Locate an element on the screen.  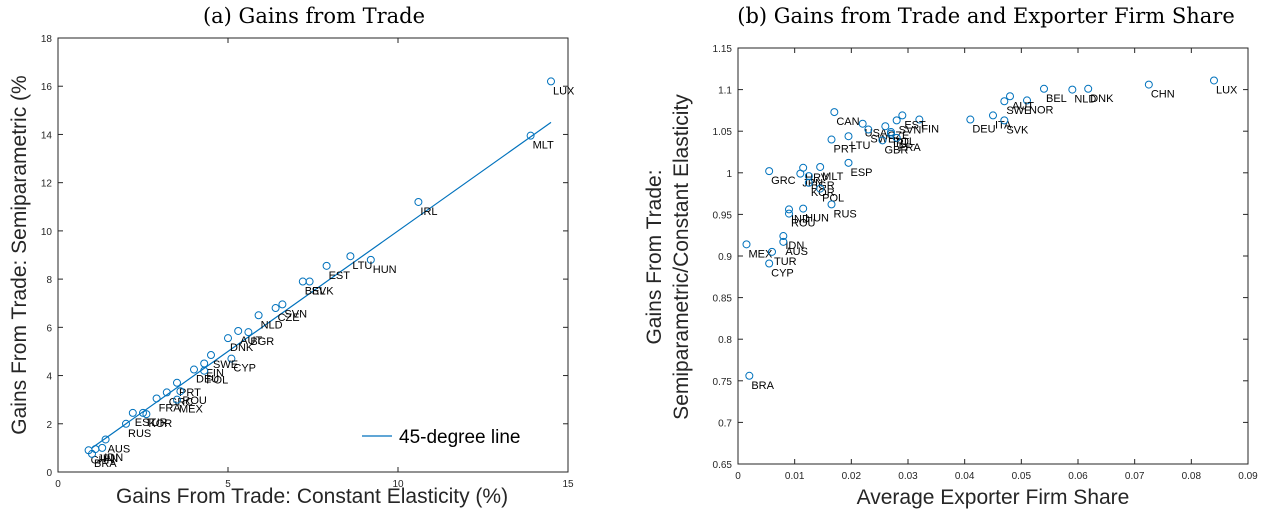
x-tick-label: 0.02 is located at coordinates (852, 476).